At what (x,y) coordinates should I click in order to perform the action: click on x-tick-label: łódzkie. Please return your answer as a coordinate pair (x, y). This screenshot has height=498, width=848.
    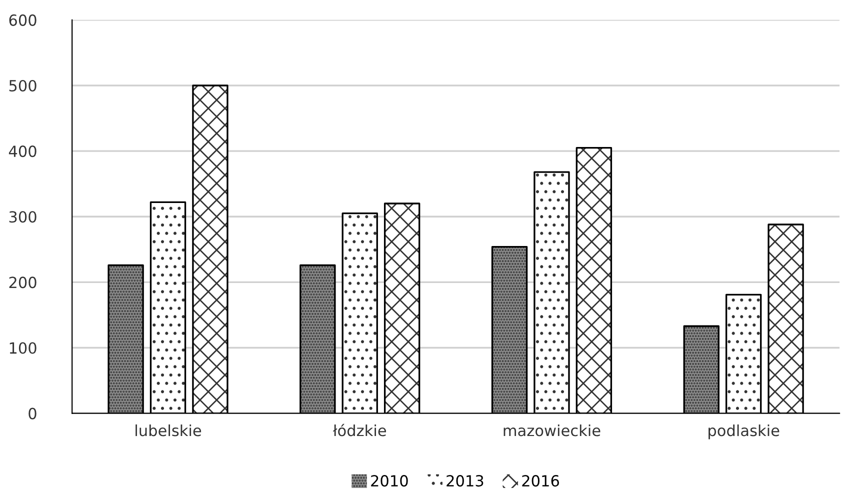
    Looking at the image, I should click on (359, 430).